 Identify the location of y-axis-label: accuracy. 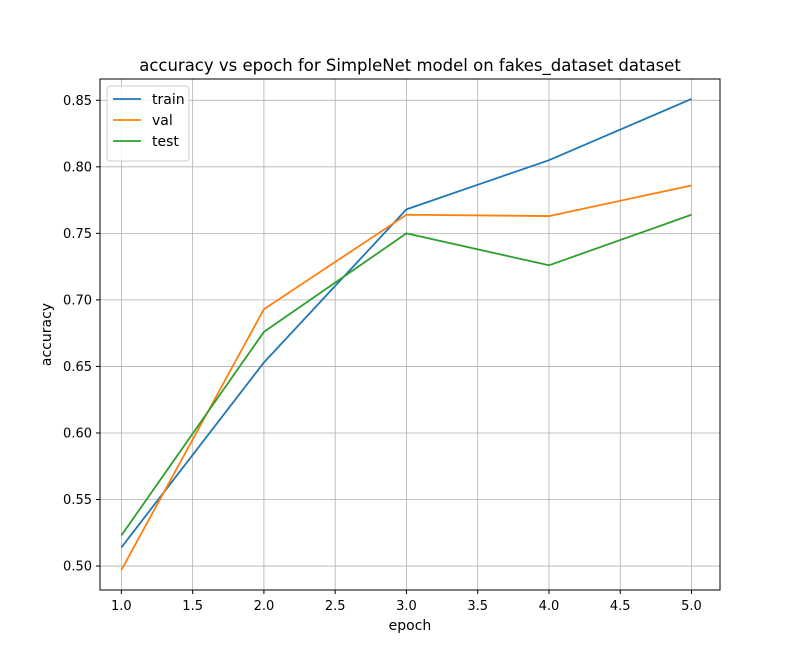
(47, 334).